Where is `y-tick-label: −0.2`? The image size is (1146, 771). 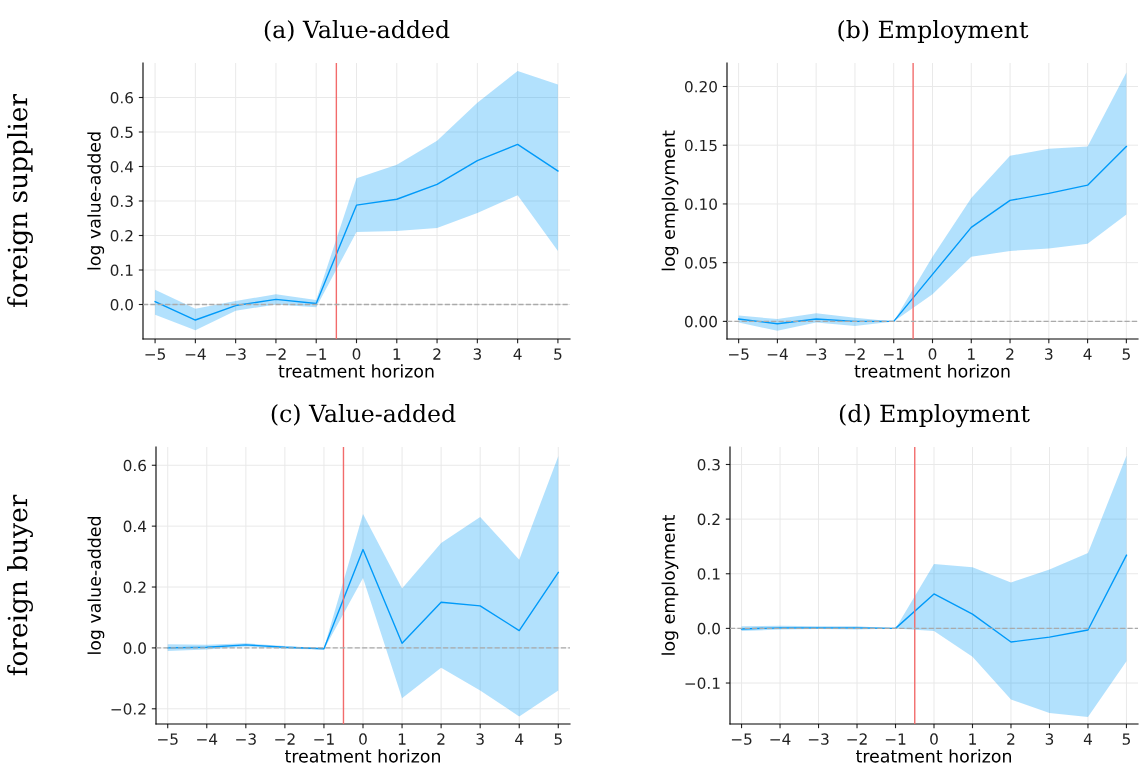
y-tick-label: −0.2 is located at coordinates (128, 709).